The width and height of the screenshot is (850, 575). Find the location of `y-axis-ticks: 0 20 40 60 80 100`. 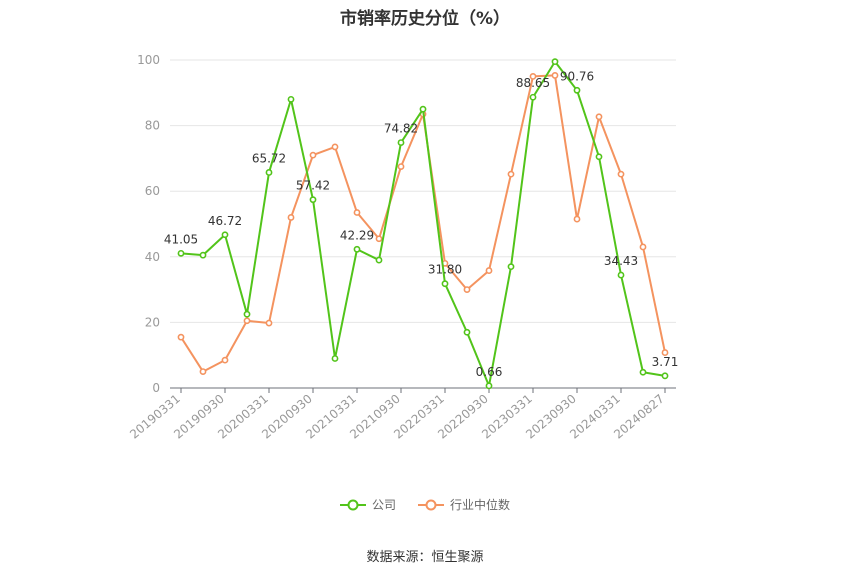

y-axis-ticks: 0 20 40 60 80 100 is located at coordinates (148, 224).